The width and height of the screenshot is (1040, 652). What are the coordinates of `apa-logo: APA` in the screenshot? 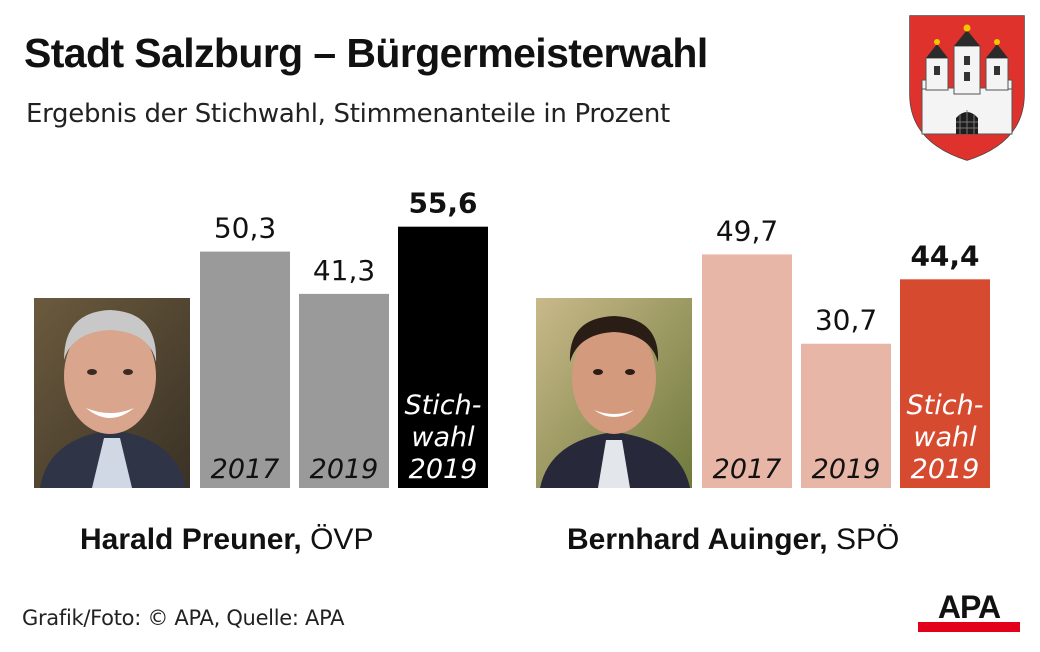 It's located at (969, 610).